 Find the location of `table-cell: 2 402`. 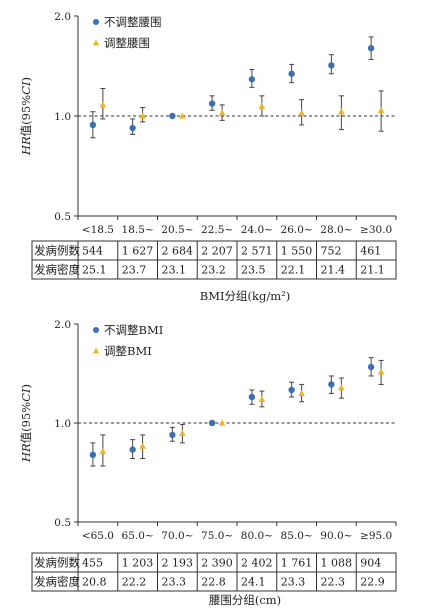

table-cell: 2 402 is located at coordinates (257, 563).